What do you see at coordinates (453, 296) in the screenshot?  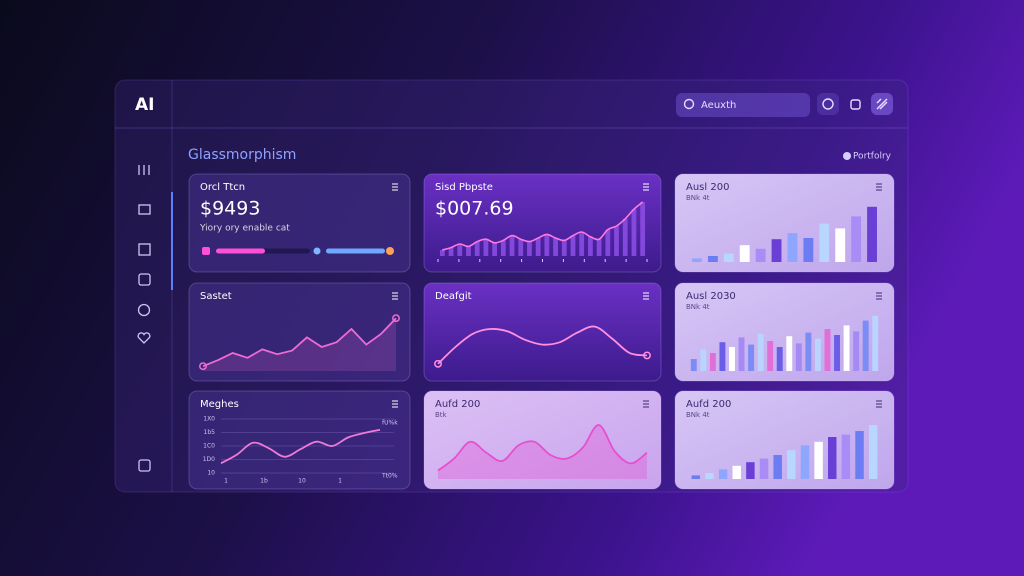 I see `card-title: Deafgit` at bounding box center [453, 296].